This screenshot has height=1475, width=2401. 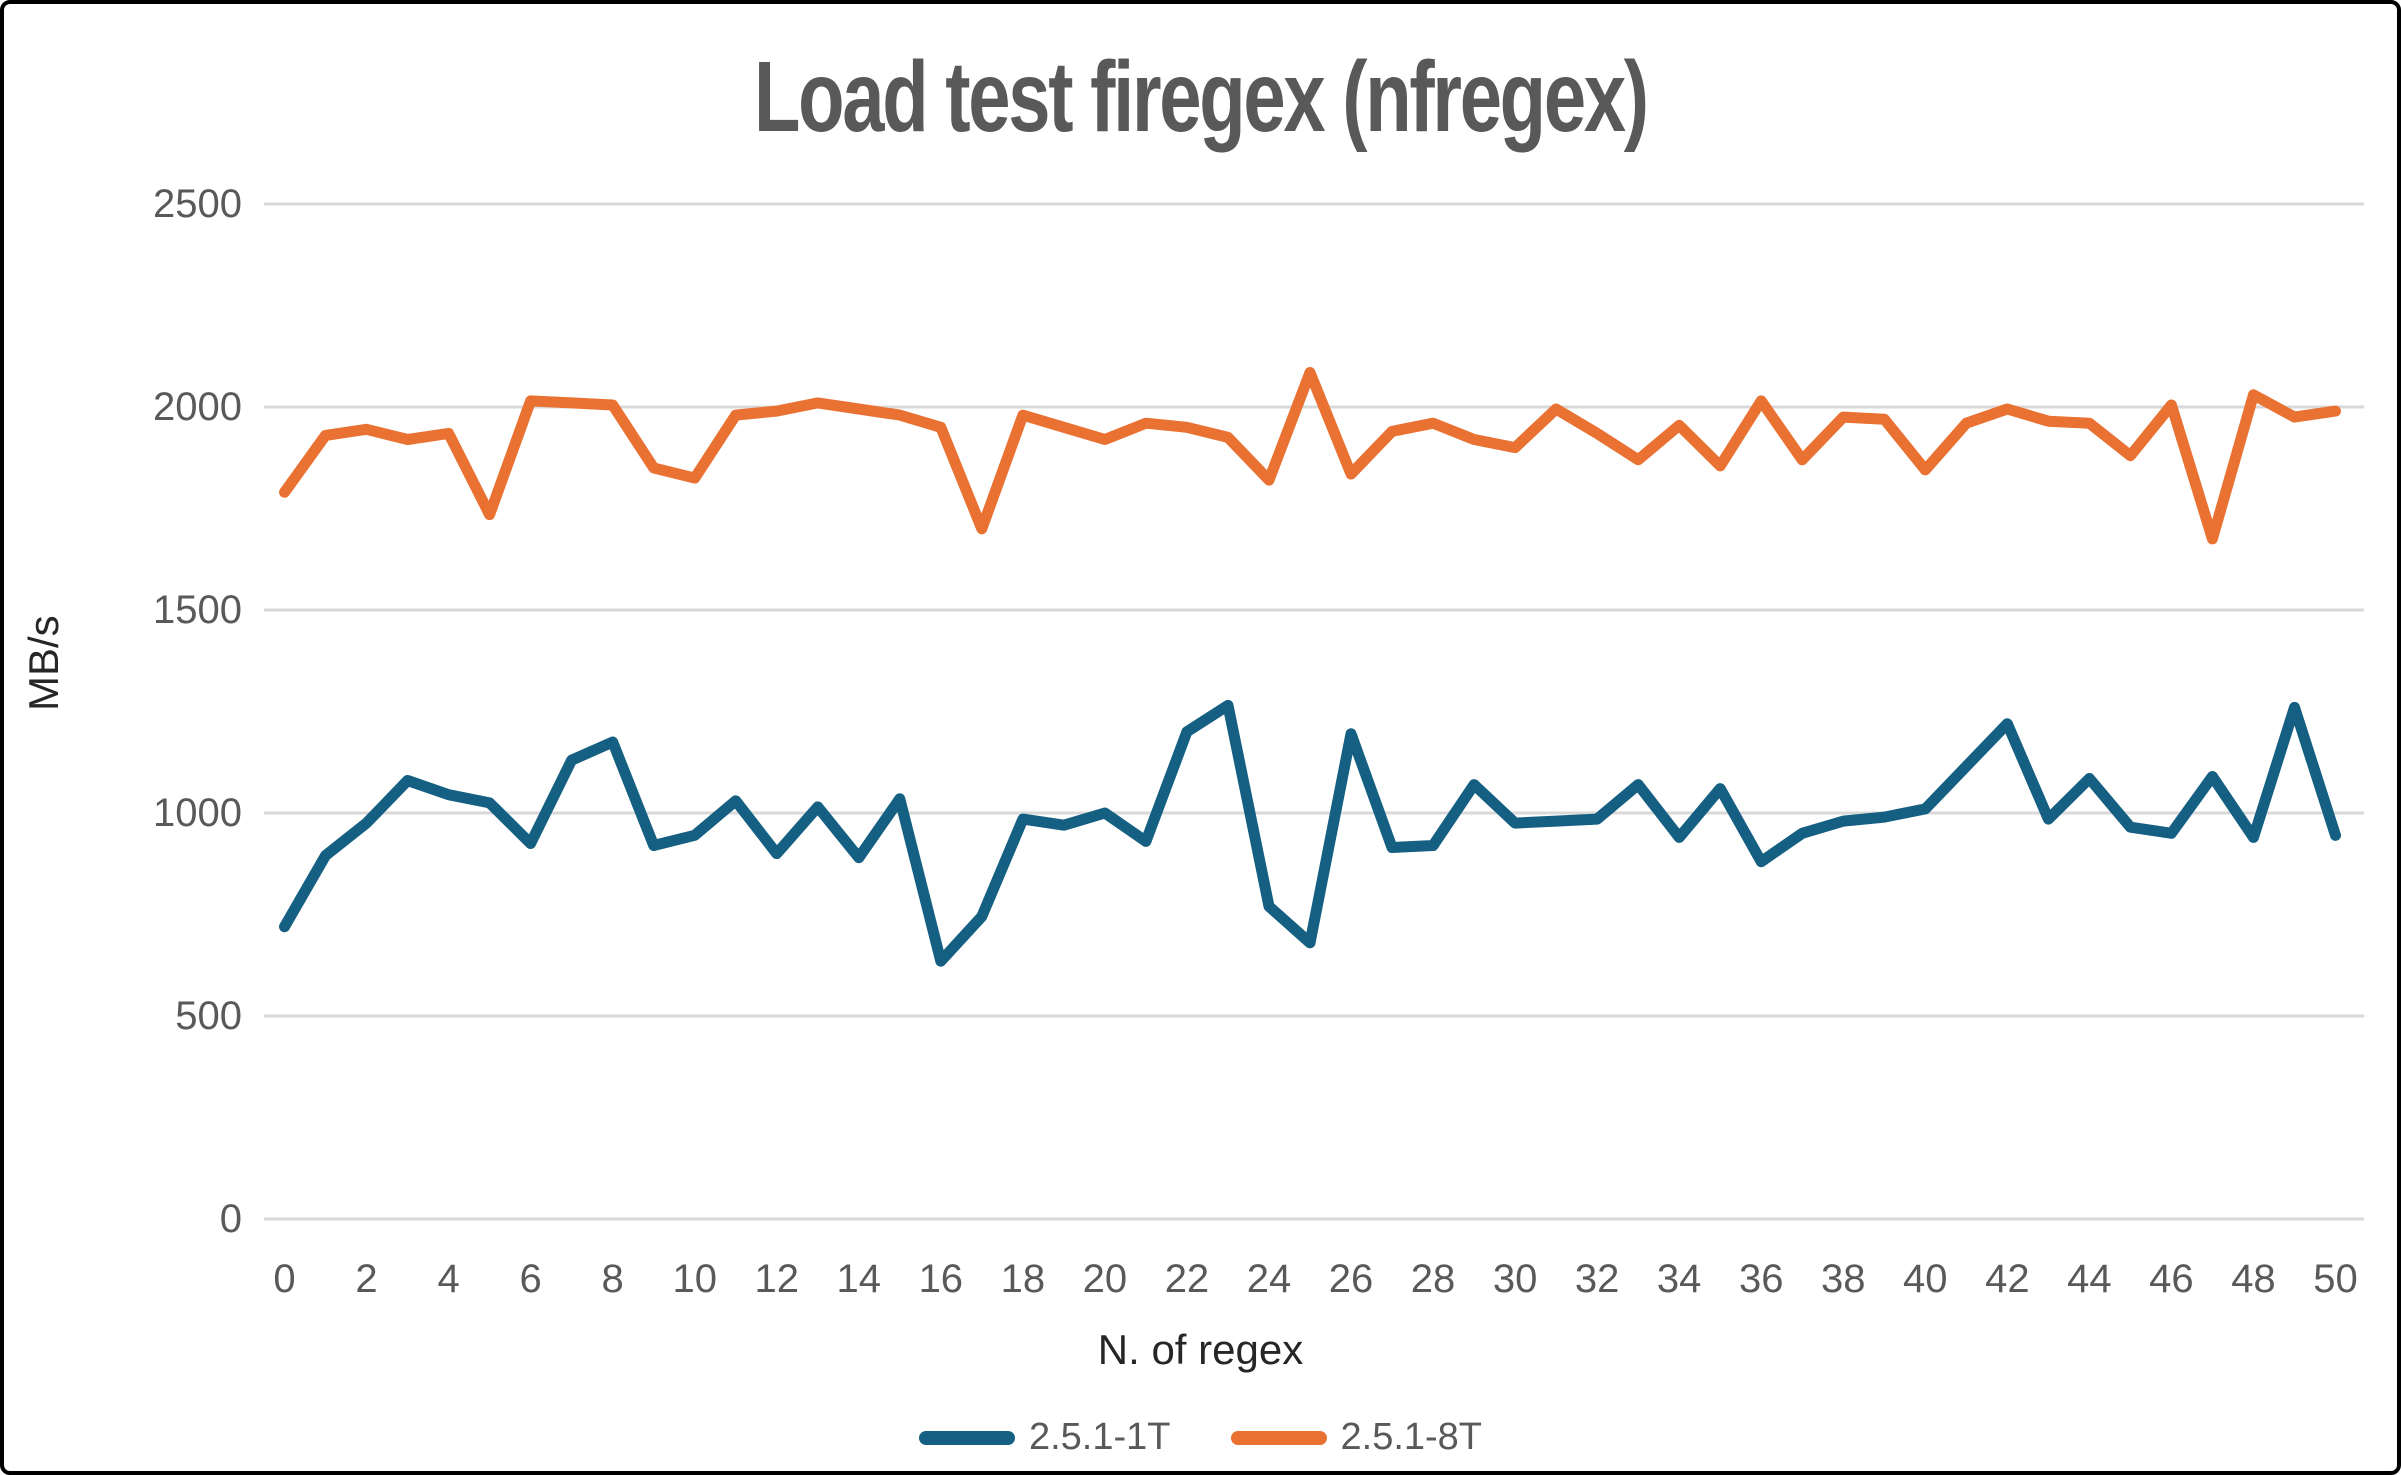 What do you see at coordinates (2335, 1279) in the screenshot?
I see `x-tick-label-50: 50` at bounding box center [2335, 1279].